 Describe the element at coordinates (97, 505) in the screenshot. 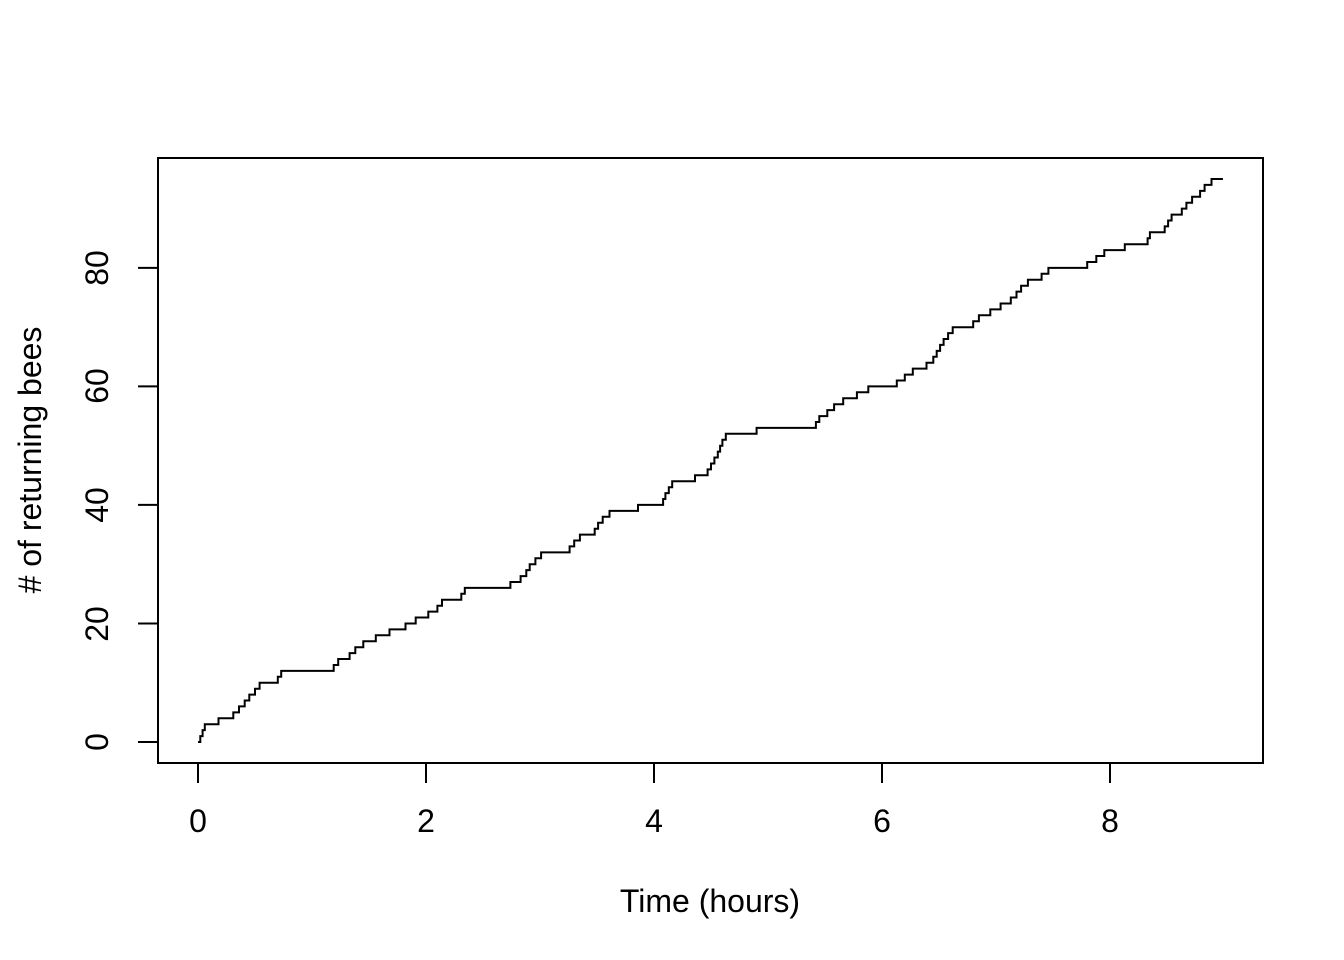

I see `y-tick-label: 40` at that location.